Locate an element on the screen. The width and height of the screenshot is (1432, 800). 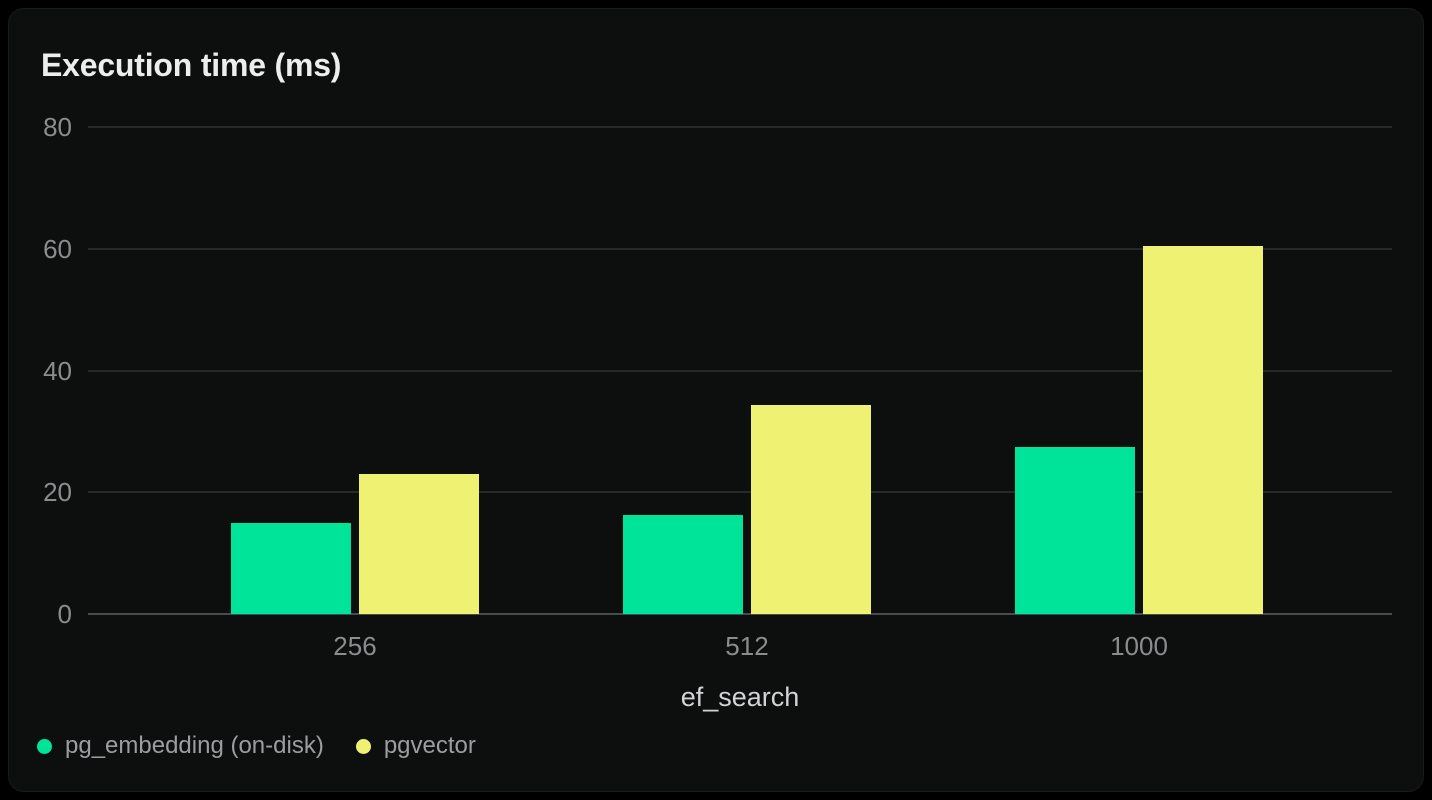
x-axis-tick-label: 1000 is located at coordinates (1139, 646).